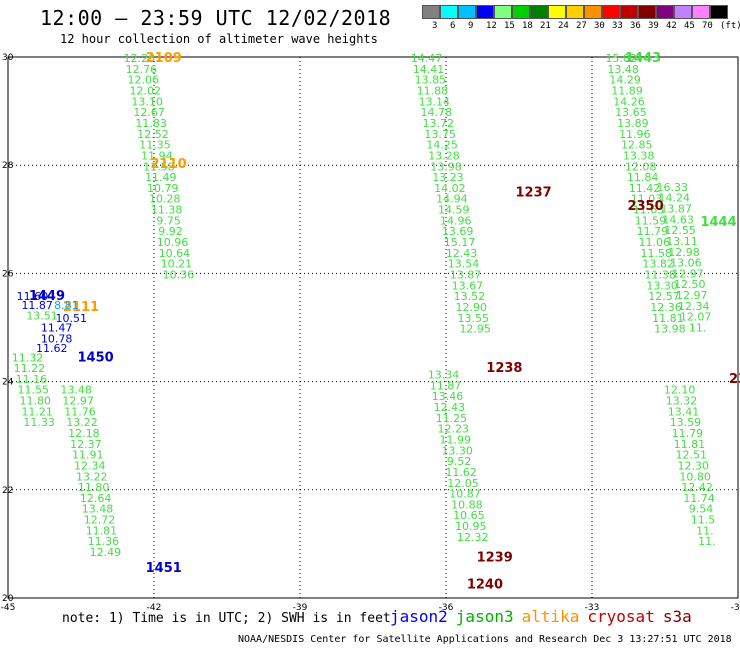 The image size is (740, 650). I want to click on swh-value: 13.10, so click(147, 101).